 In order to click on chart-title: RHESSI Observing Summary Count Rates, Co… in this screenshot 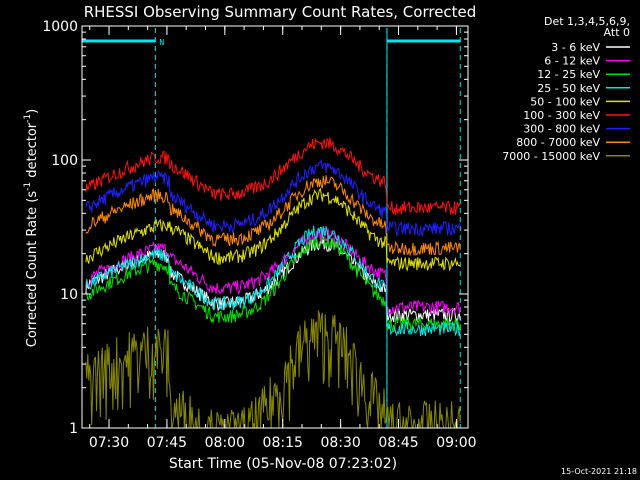, I will do `click(280, 12)`.